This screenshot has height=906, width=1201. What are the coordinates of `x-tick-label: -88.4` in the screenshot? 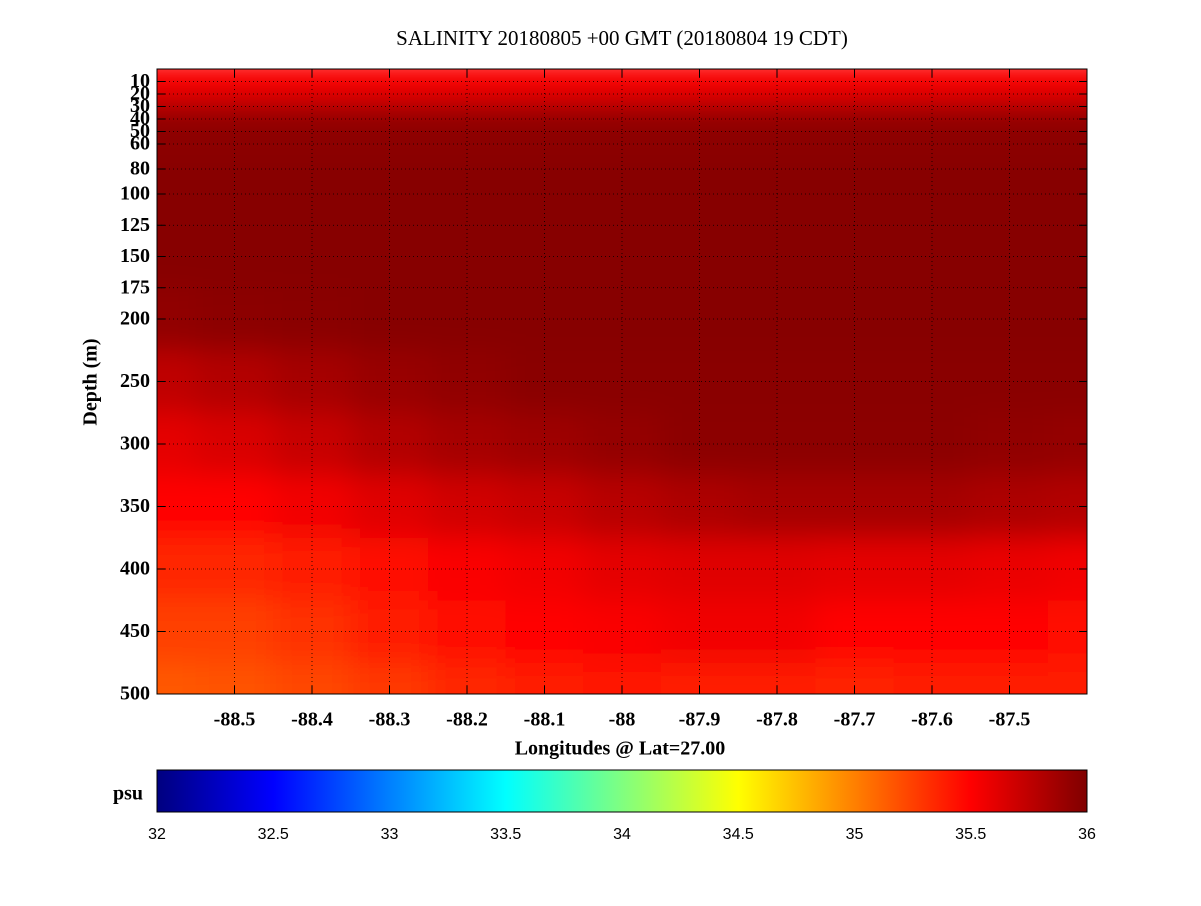 It's located at (312, 720).